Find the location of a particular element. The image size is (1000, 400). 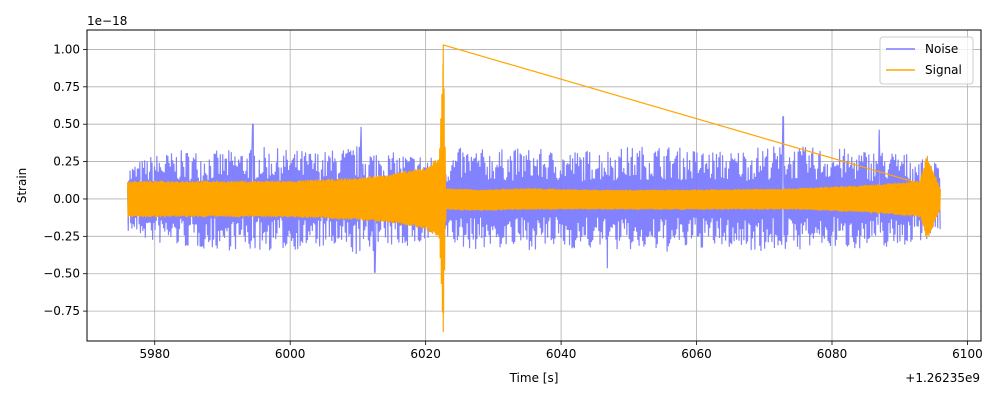

x-tick-label: 6000 is located at coordinates (290, 354).